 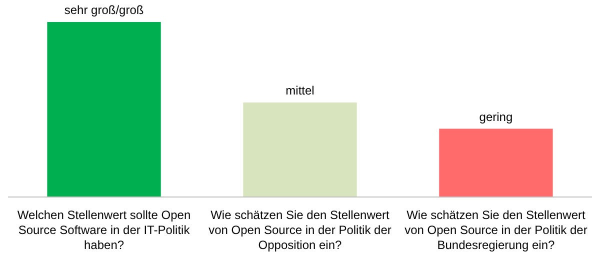 I want to click on x-tick-label: Wie schätzen Sie den Stellenwert von Open Source in der Politik der Opposition ein?, so click(x=300, y=230).